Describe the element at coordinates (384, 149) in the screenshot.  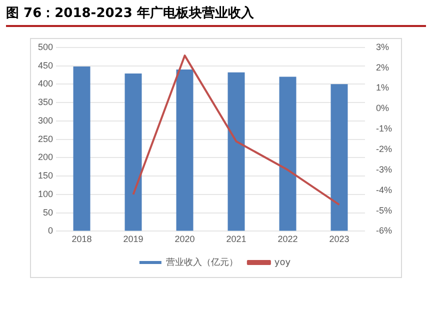
I see `y2-tick-label: -2%` at that location.